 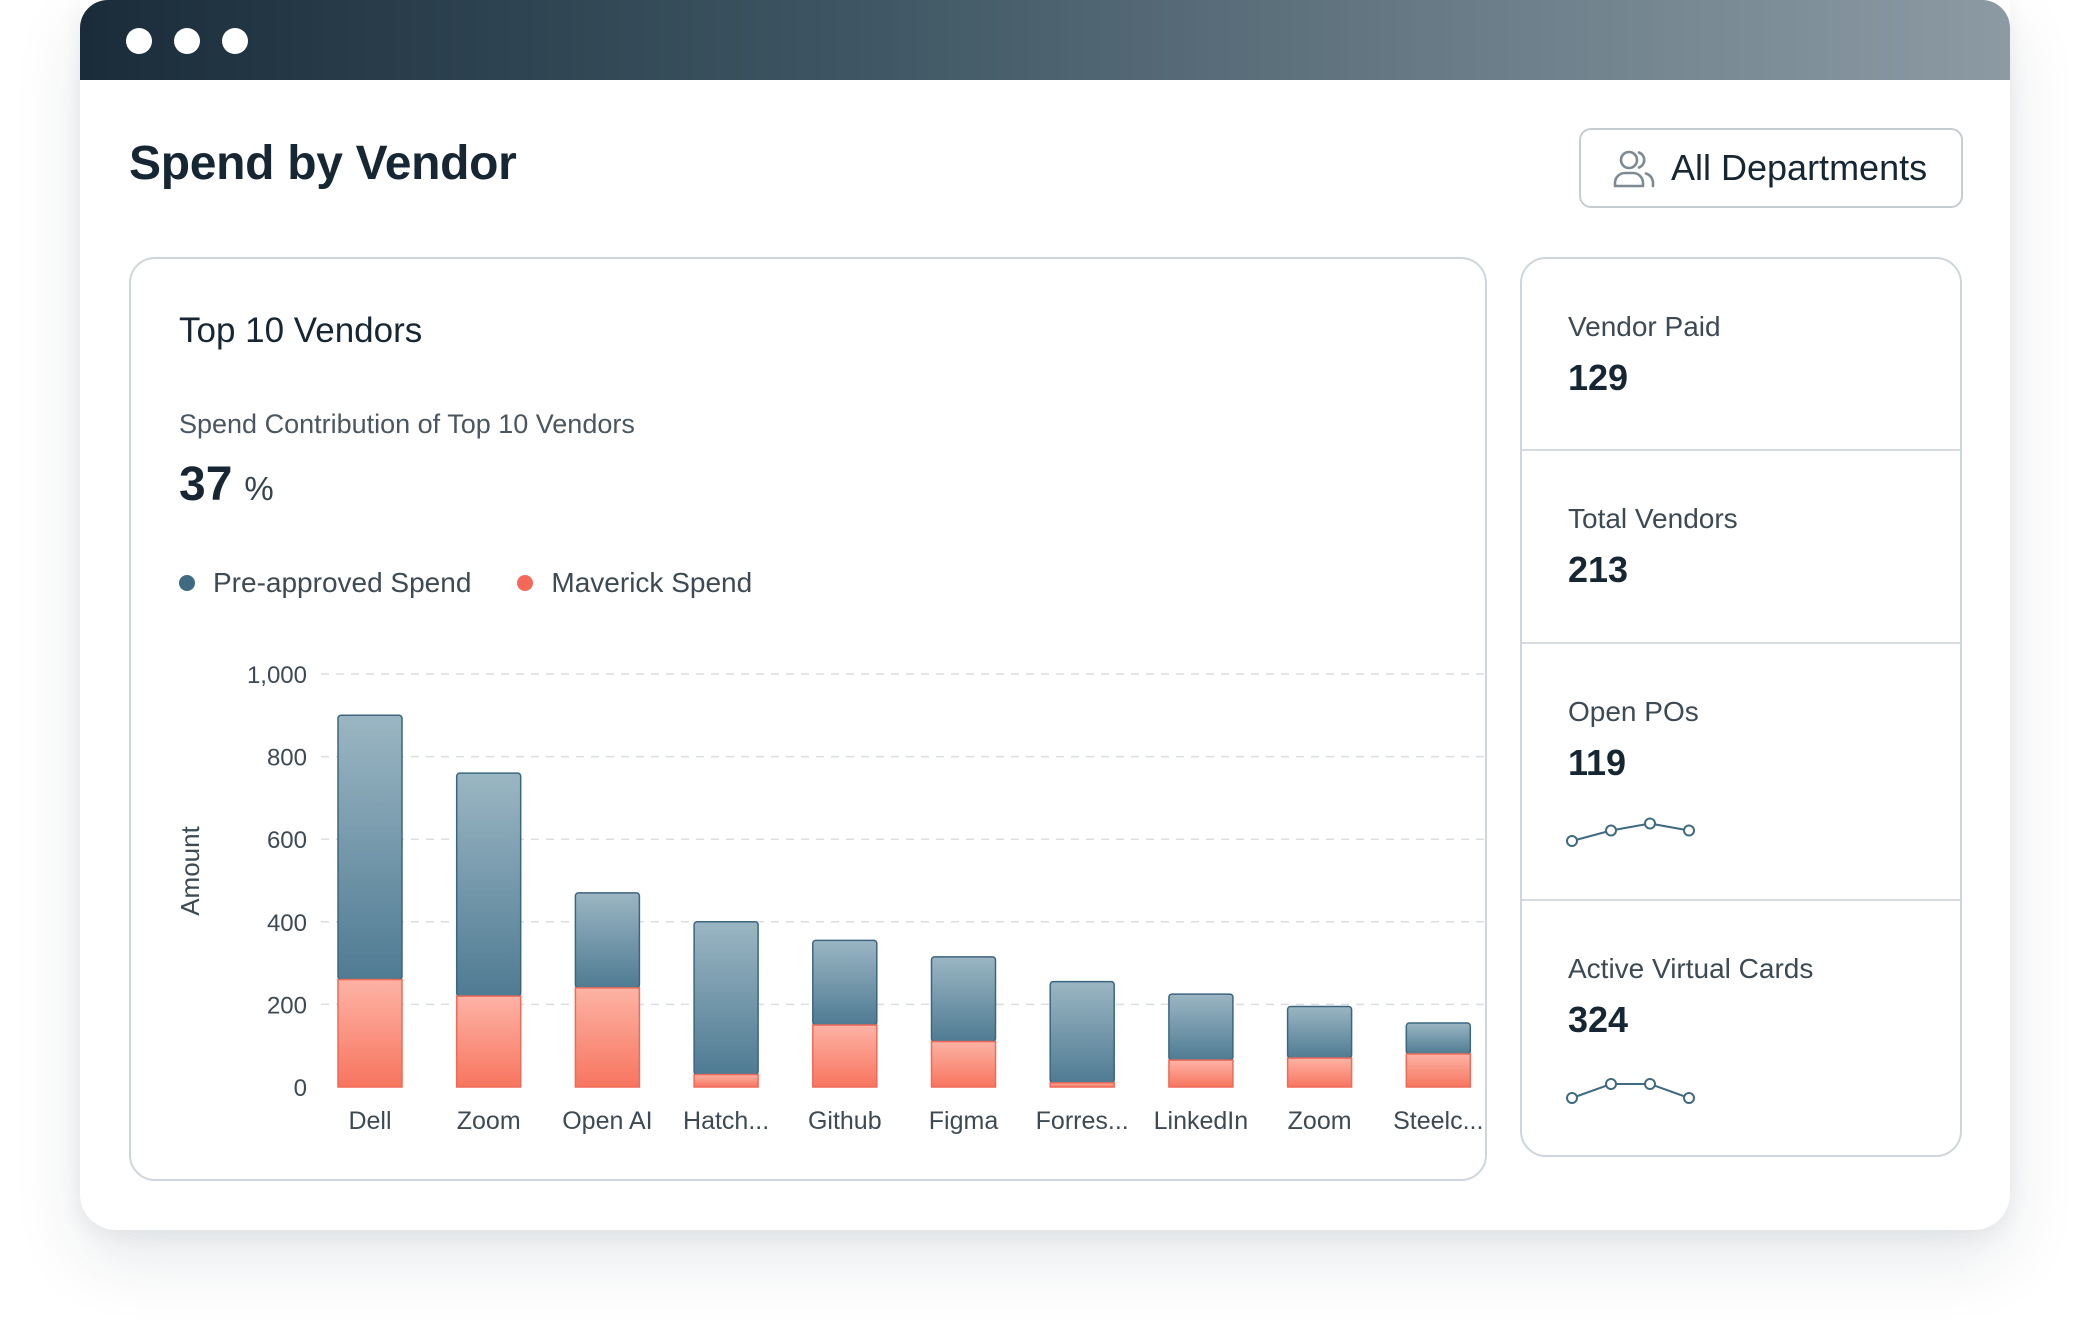 I want to click on window-close-button, so click(x=139, y=41).